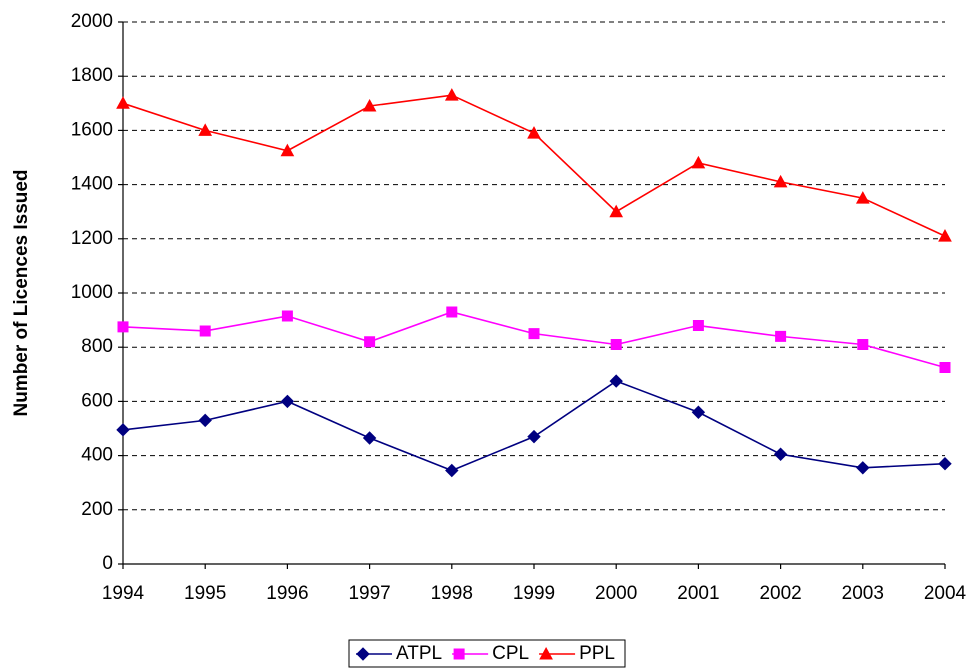 The image size is (974, 668). What do you see at coordinates (510, 653) in the screenshot?
I see `legend-label: CPL` at bounding box center [510, 653].